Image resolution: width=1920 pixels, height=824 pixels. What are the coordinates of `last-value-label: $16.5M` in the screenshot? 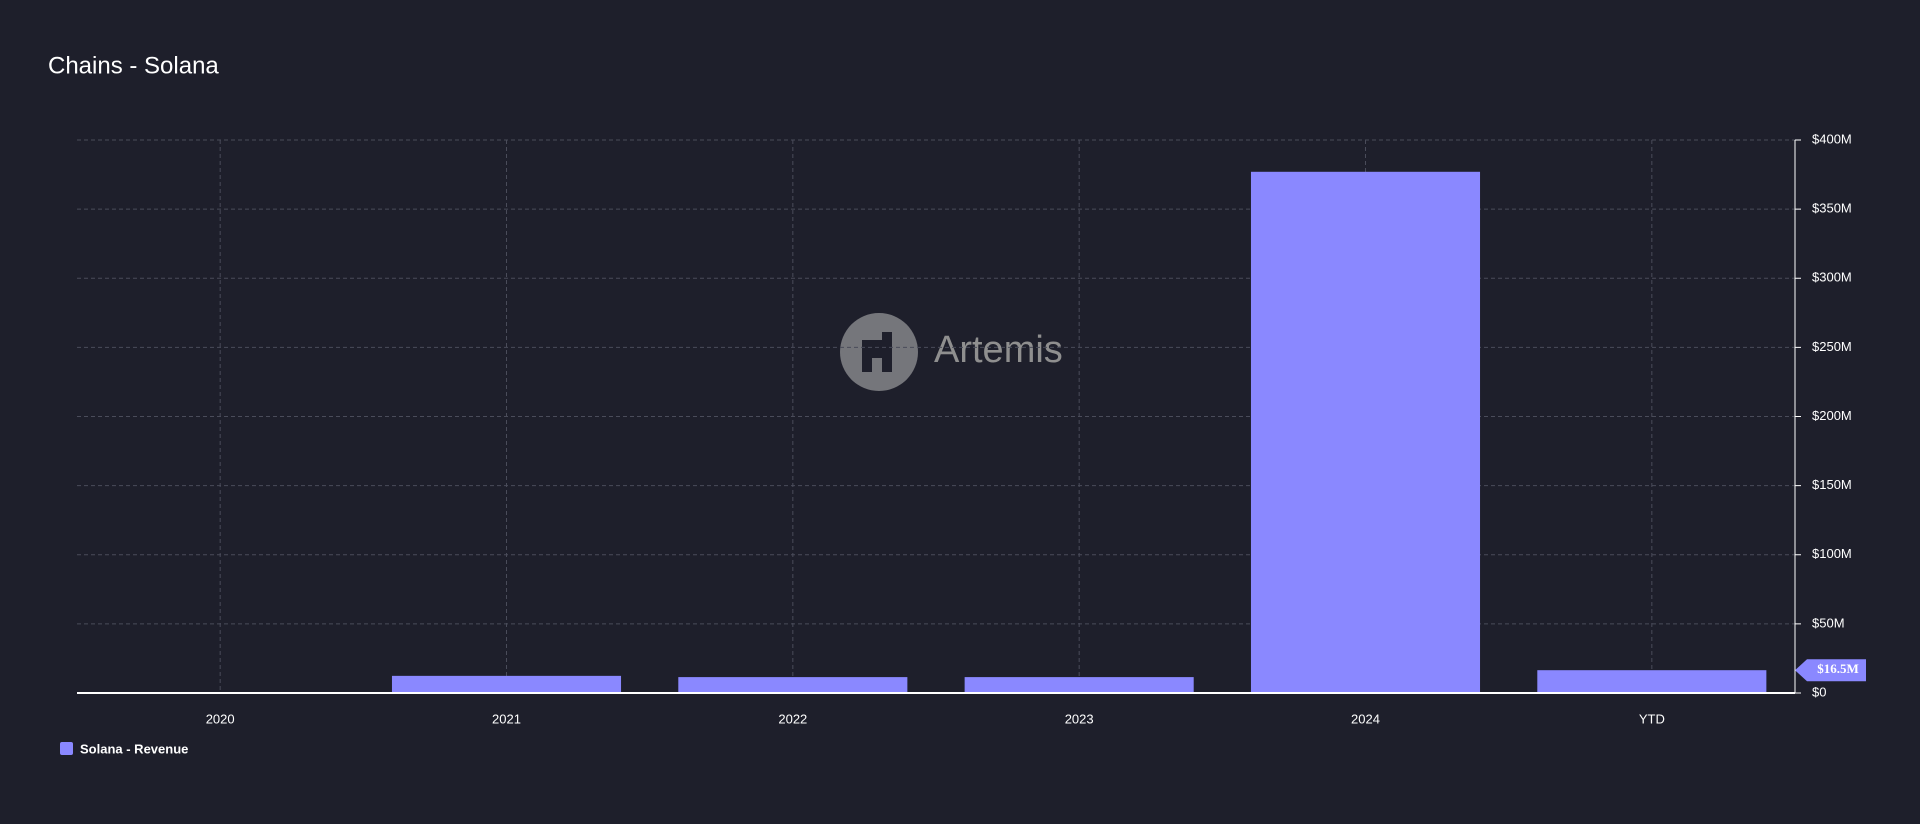 It's located at (1838, 668).